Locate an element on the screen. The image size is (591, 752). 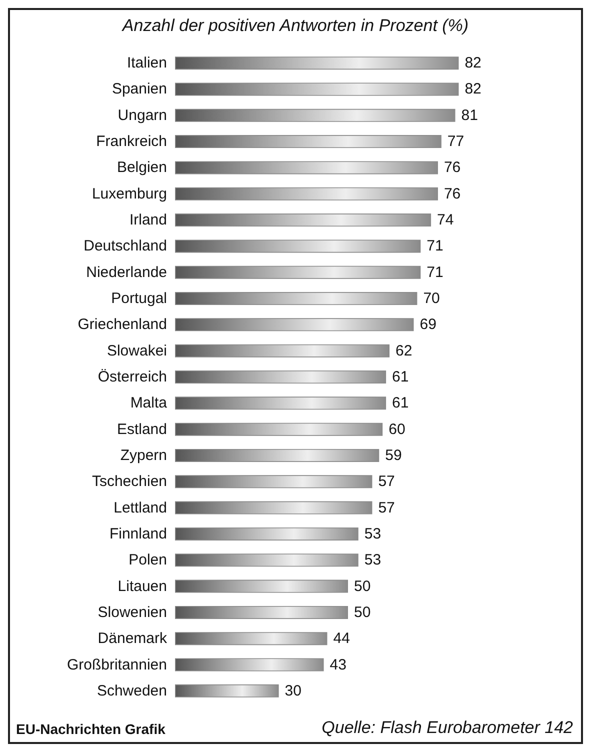
data-label: 69 is located at coordinates (428, 325).